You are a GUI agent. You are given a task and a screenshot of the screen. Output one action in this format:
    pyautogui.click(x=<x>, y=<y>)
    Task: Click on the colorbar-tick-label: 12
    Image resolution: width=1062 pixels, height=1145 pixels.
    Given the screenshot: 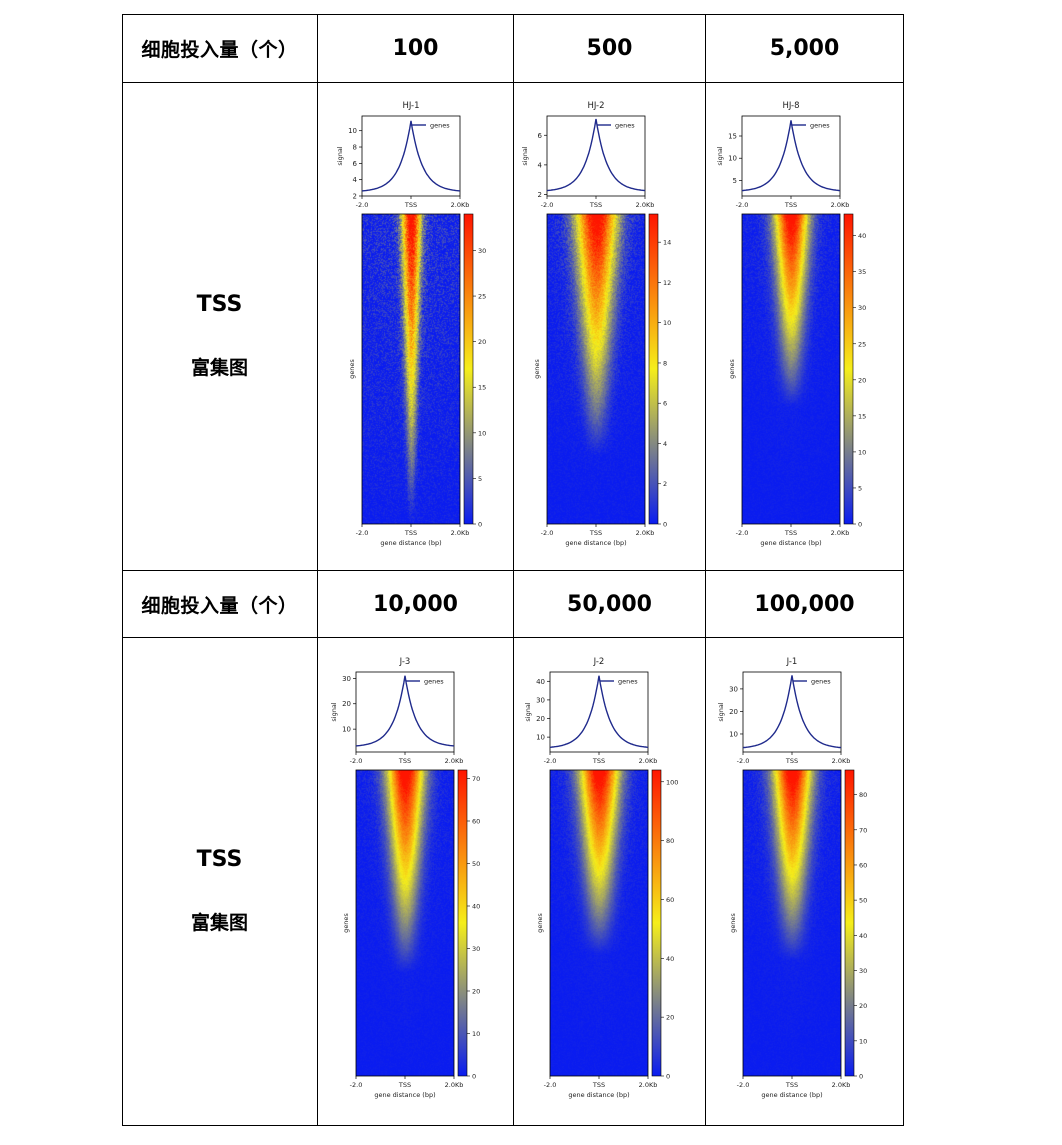 What is the action you would take?
    pyautogui.click(x=667, y=283)
    